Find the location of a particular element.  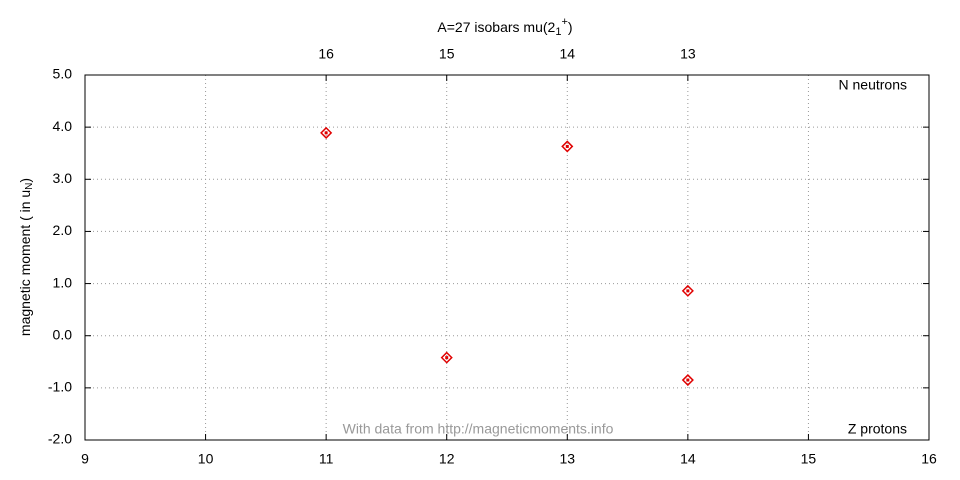

x2-tick-label: 14 is located at coordinates (567, 54).